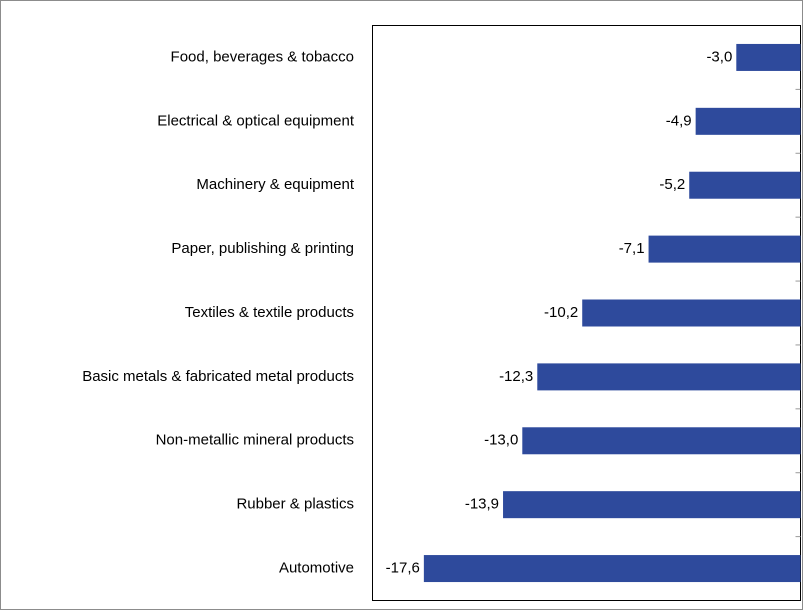  Describe the element at coordinates (719, 56) in the screenshot. I see `data-label: -3,0` at that location.